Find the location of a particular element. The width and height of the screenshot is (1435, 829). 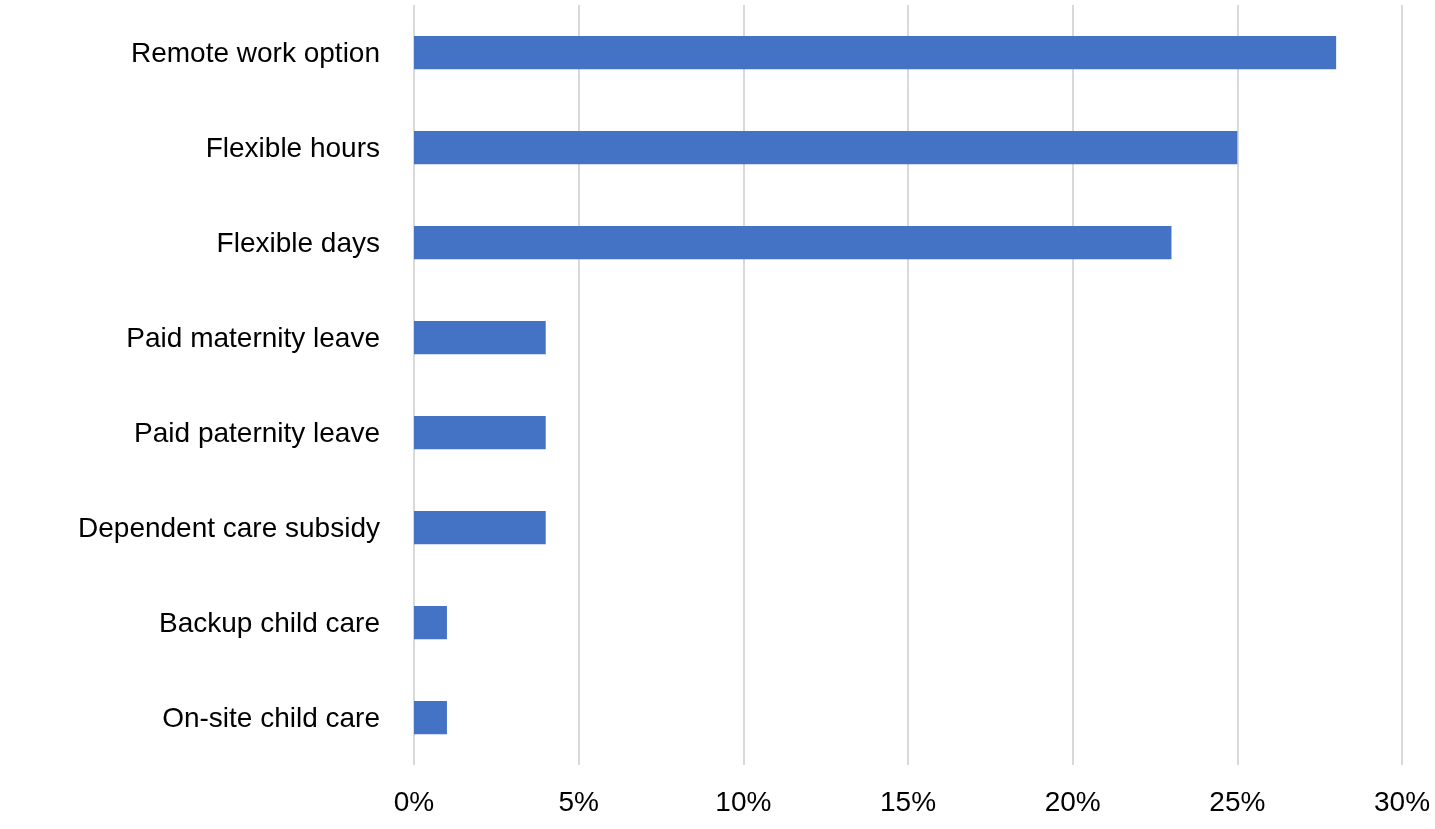

x-tick-label: 5% is located at coordinates (578, 801).